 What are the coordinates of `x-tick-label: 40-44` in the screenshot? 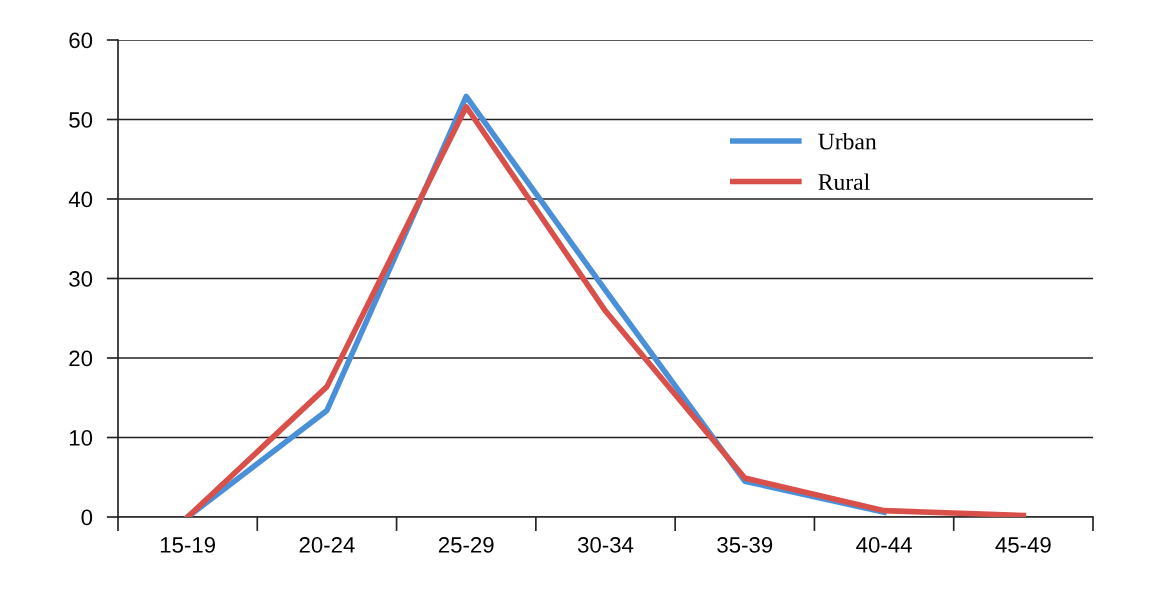 It's located at (884, 545).